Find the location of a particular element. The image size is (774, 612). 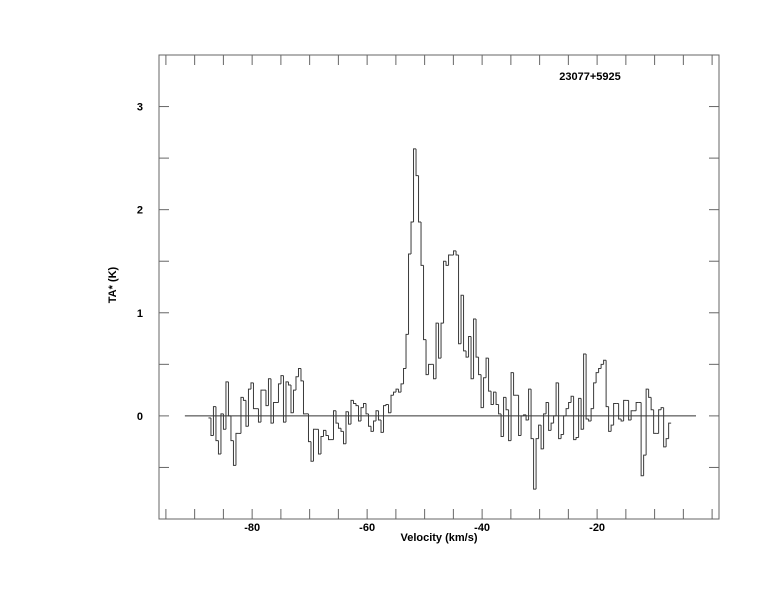

x-axis-label: Velocity (km/s) is located at coordinates (438, 538).